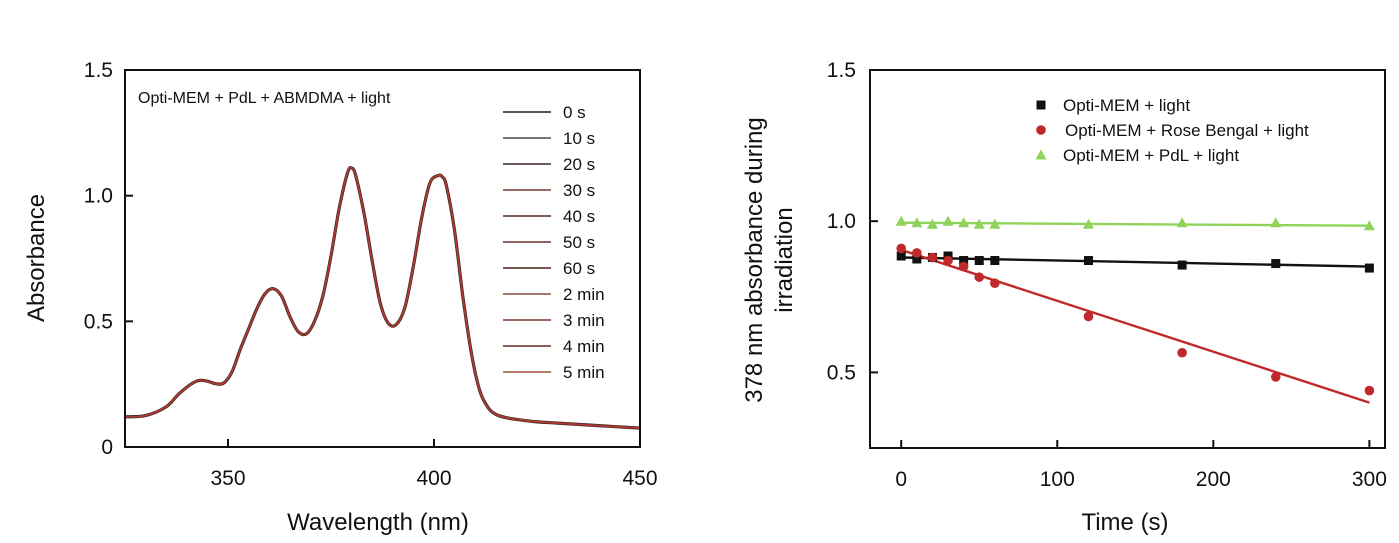  I want to click on right-x-tick-label: 300, so click(1369, 479).